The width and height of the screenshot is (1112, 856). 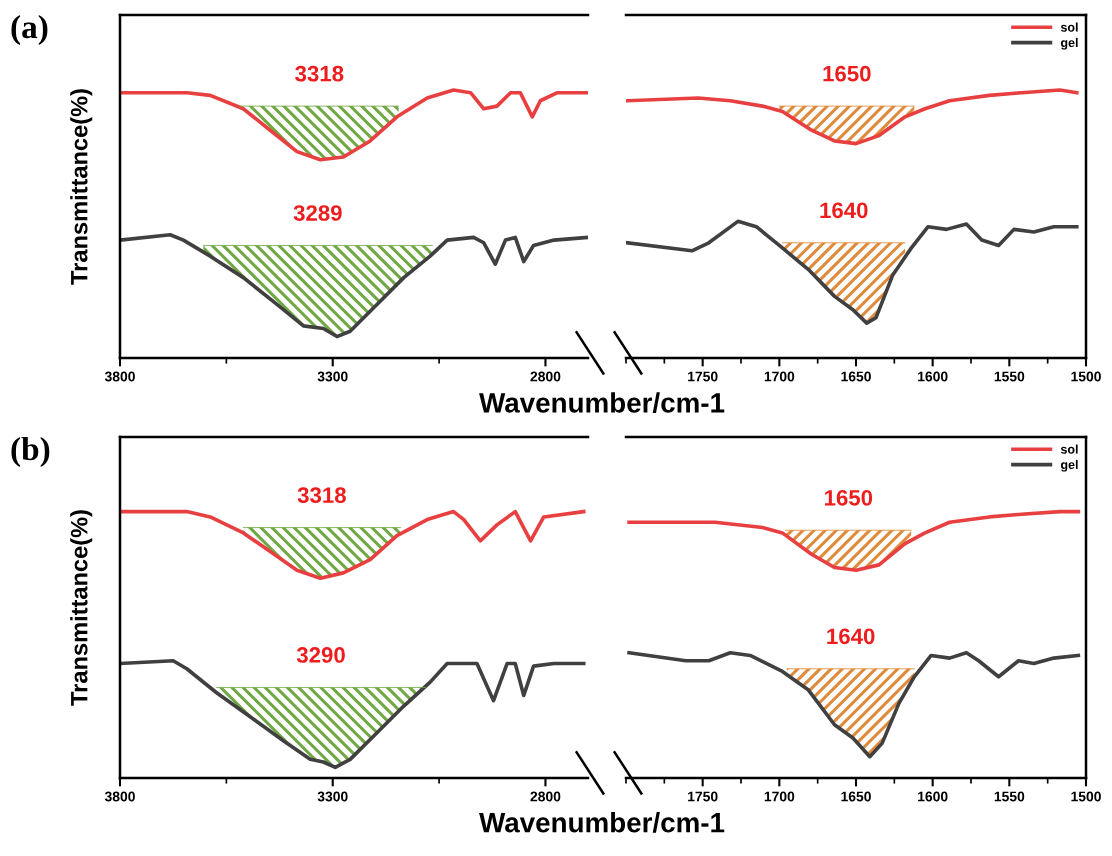 I want to click on chart-title: (a), so click(x=29, y=30).